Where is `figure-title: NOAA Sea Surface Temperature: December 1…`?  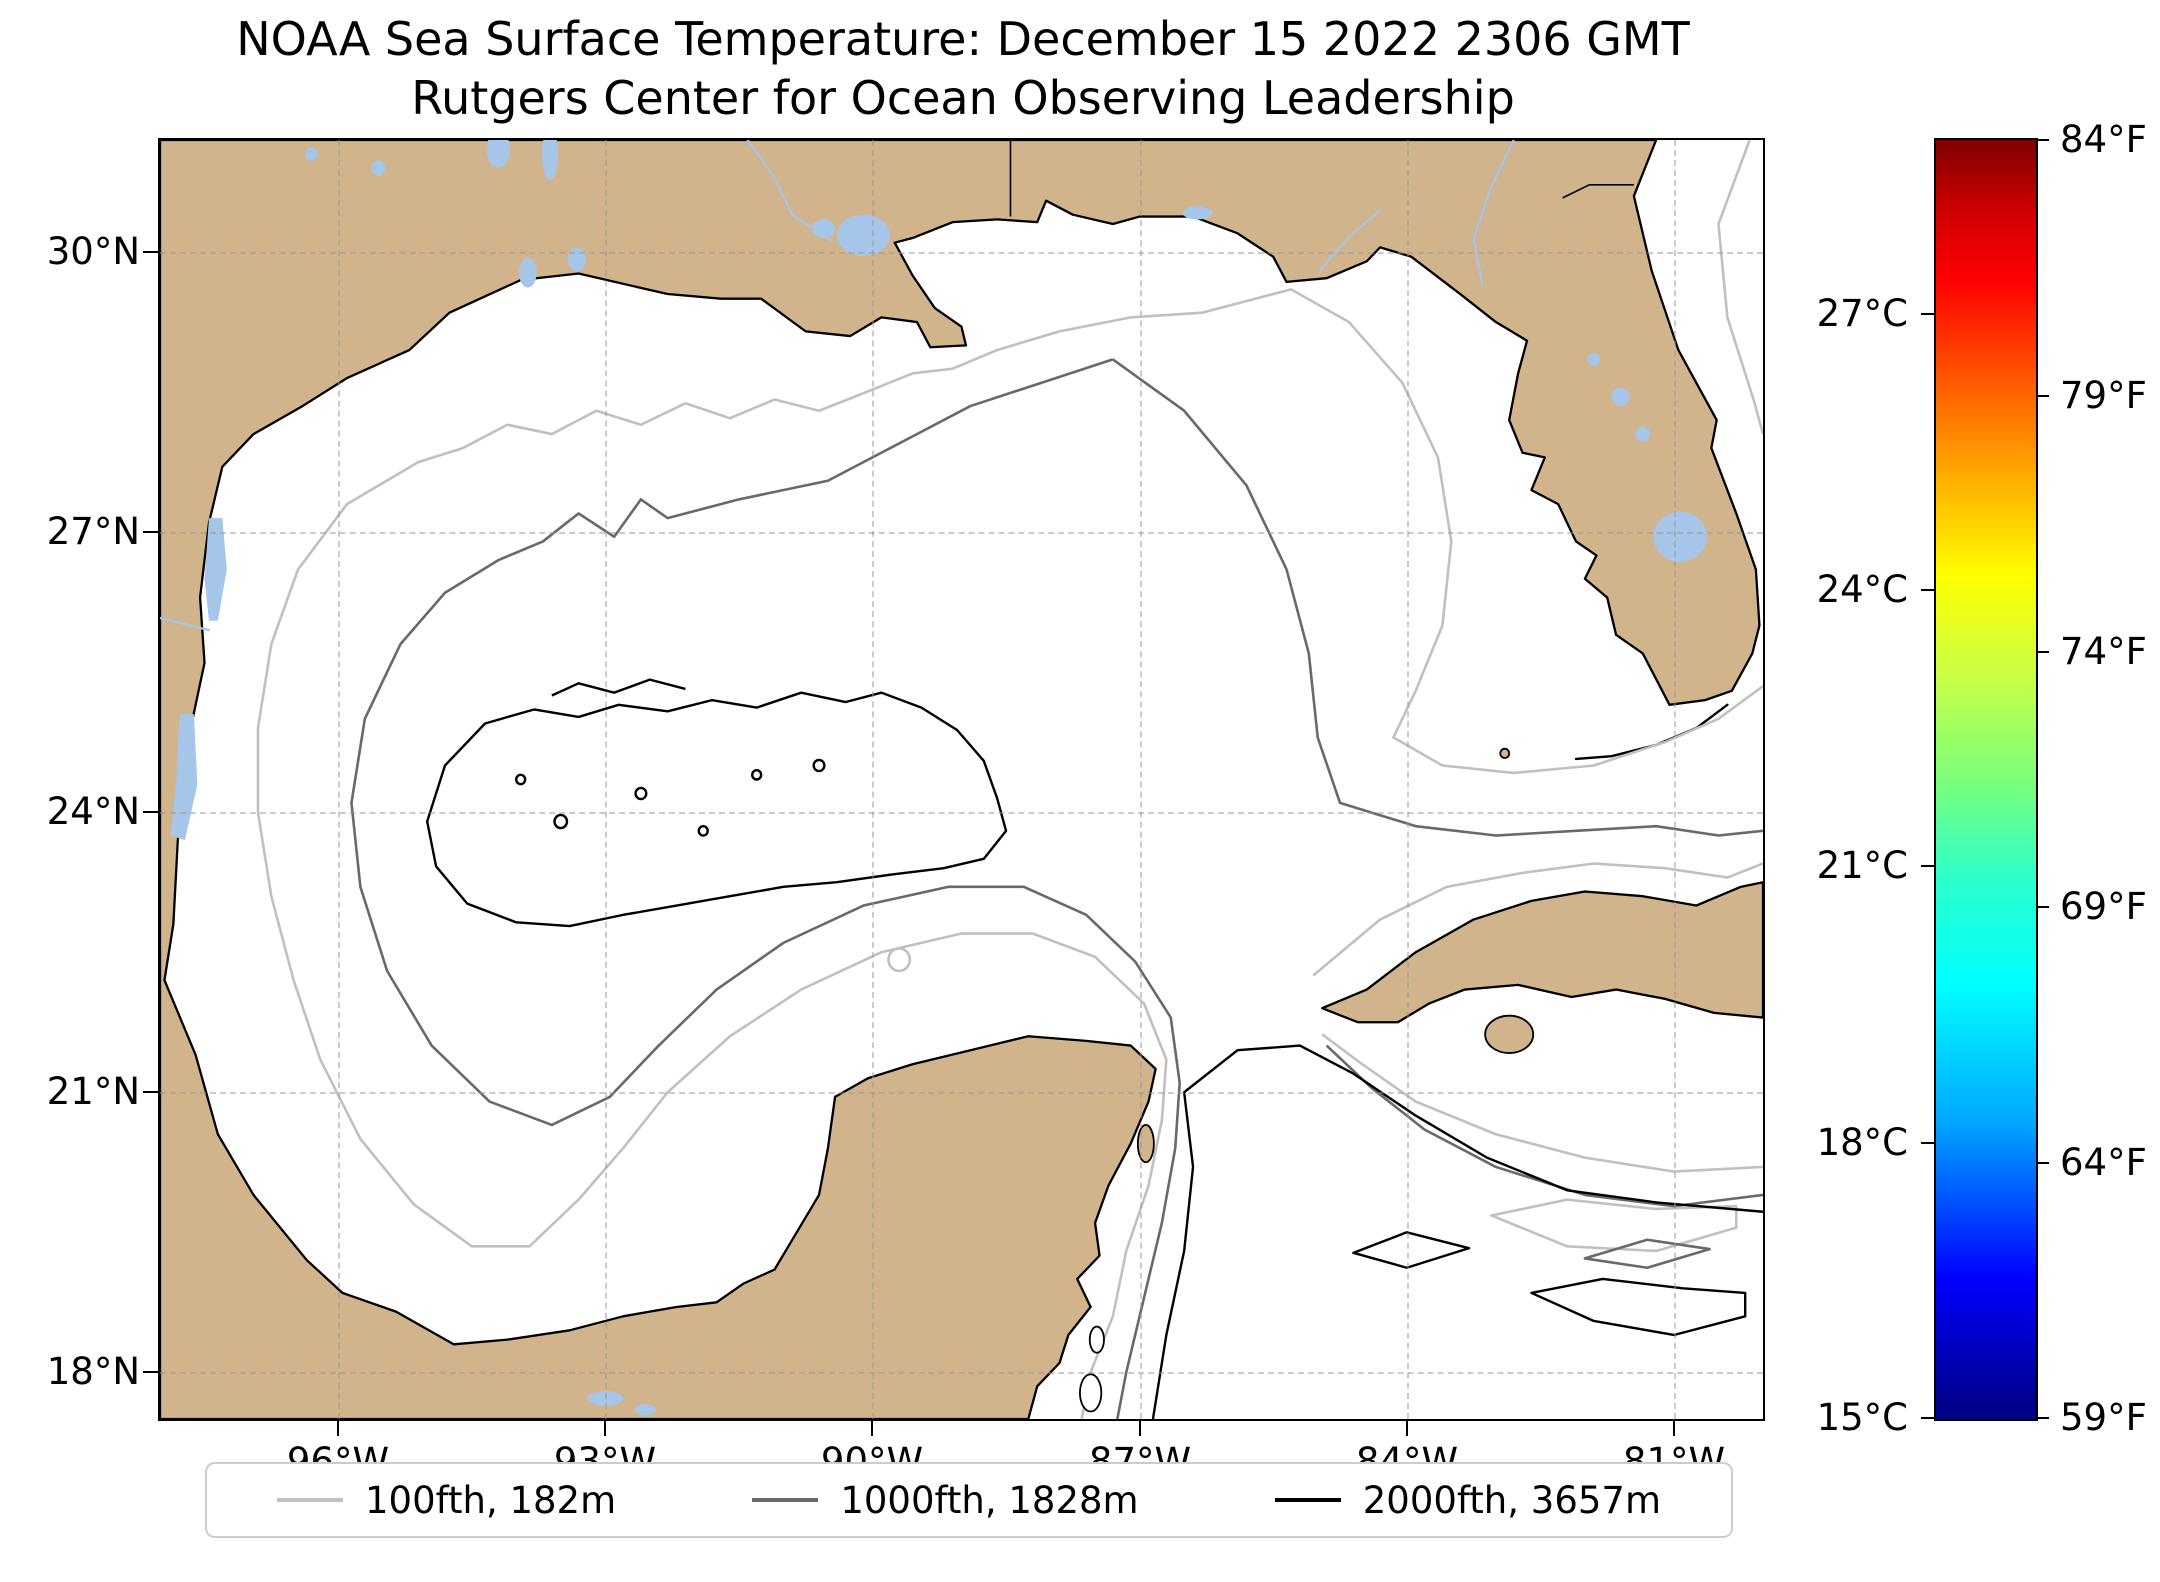
figure-title: NOAA Sea Surface Temperature: December 1… is located at coordinates (963, 69).